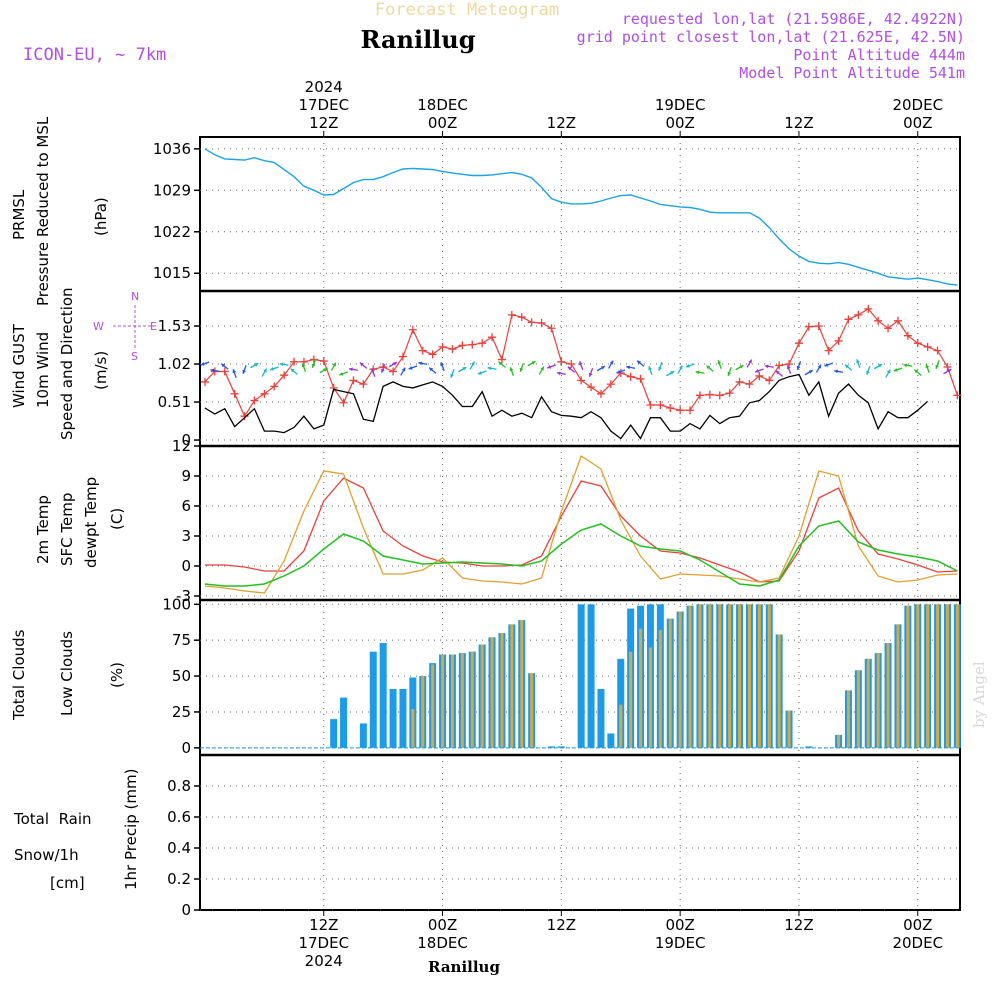  Describe the element at coordinates (46, 855) in the screenshot. I see `precip-label-snow: Snow/1h` at that location.